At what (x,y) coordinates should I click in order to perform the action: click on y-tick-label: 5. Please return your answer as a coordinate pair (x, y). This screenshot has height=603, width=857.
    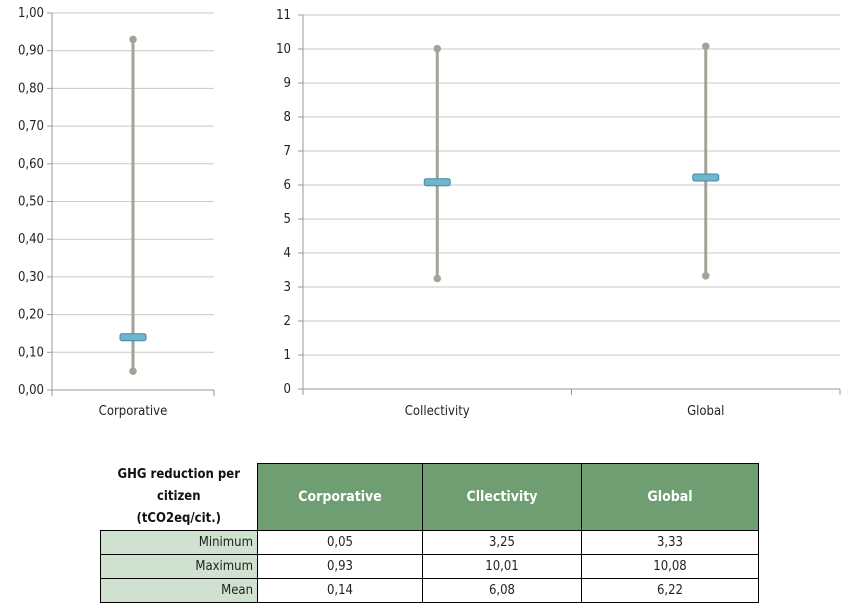
    Looking at the image, I should click on (287, 219).